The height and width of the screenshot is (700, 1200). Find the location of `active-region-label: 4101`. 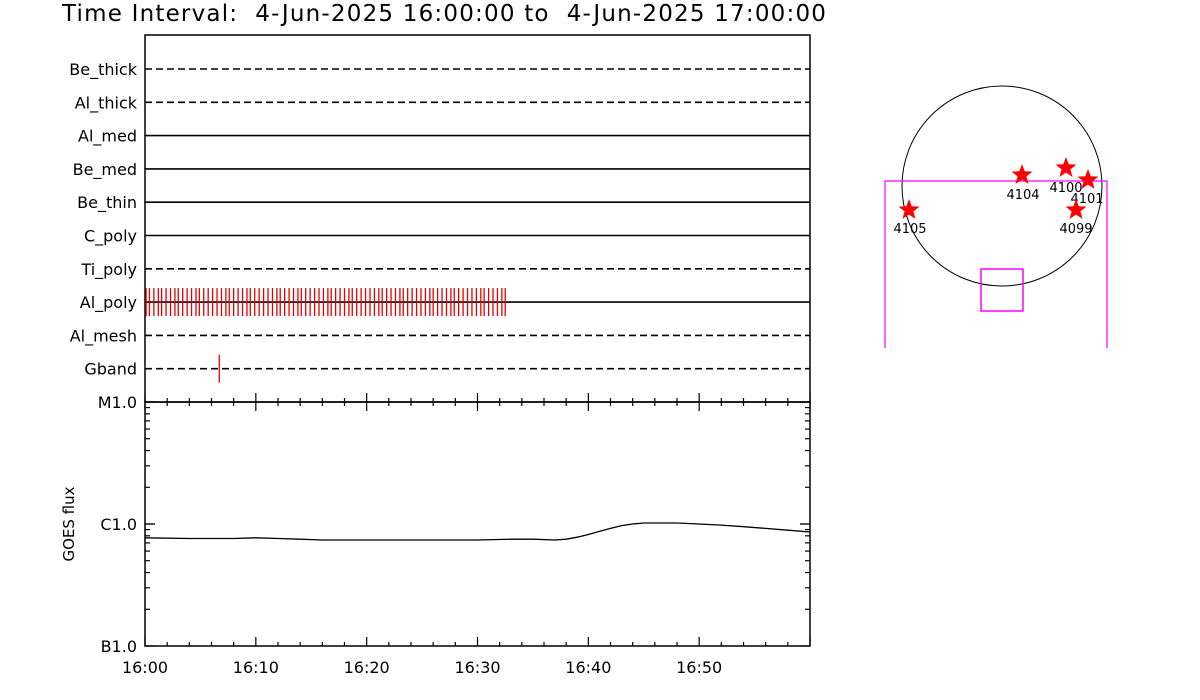

active-region-label: 4101 is located at coordinates (1086, 199).